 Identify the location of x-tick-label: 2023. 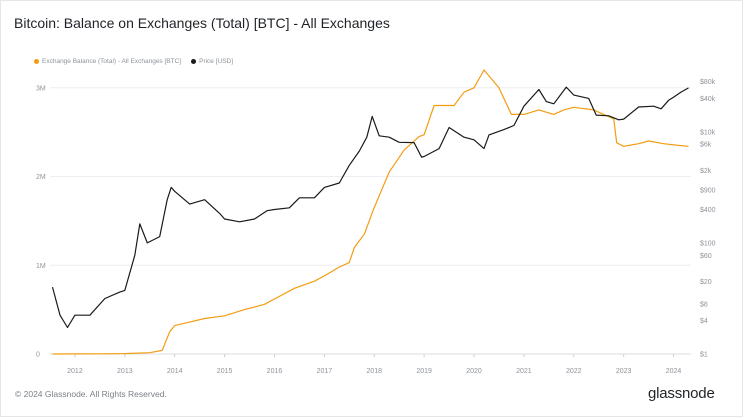
(624, 371).